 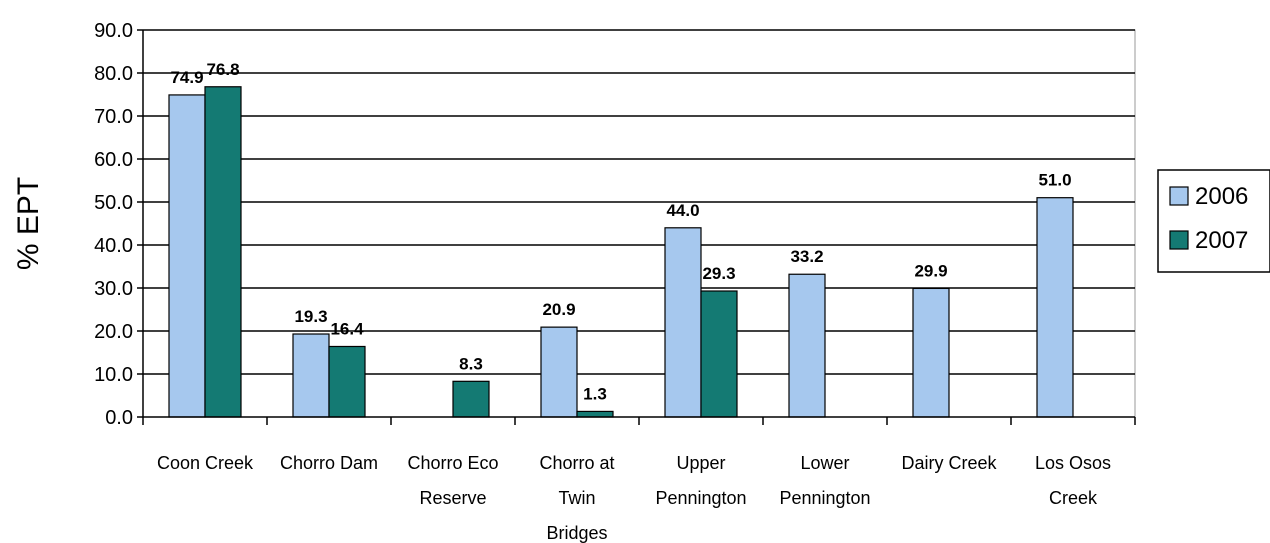 I want to click on y-tick-label: 10.0, so click(x=113, y=375).